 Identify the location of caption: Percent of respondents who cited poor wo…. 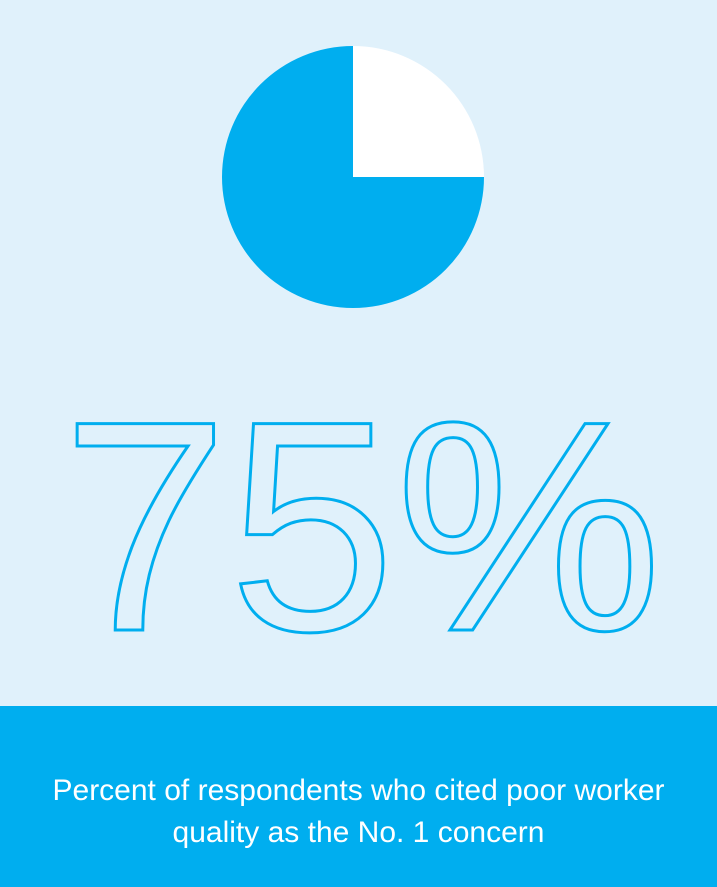
(358, 811).